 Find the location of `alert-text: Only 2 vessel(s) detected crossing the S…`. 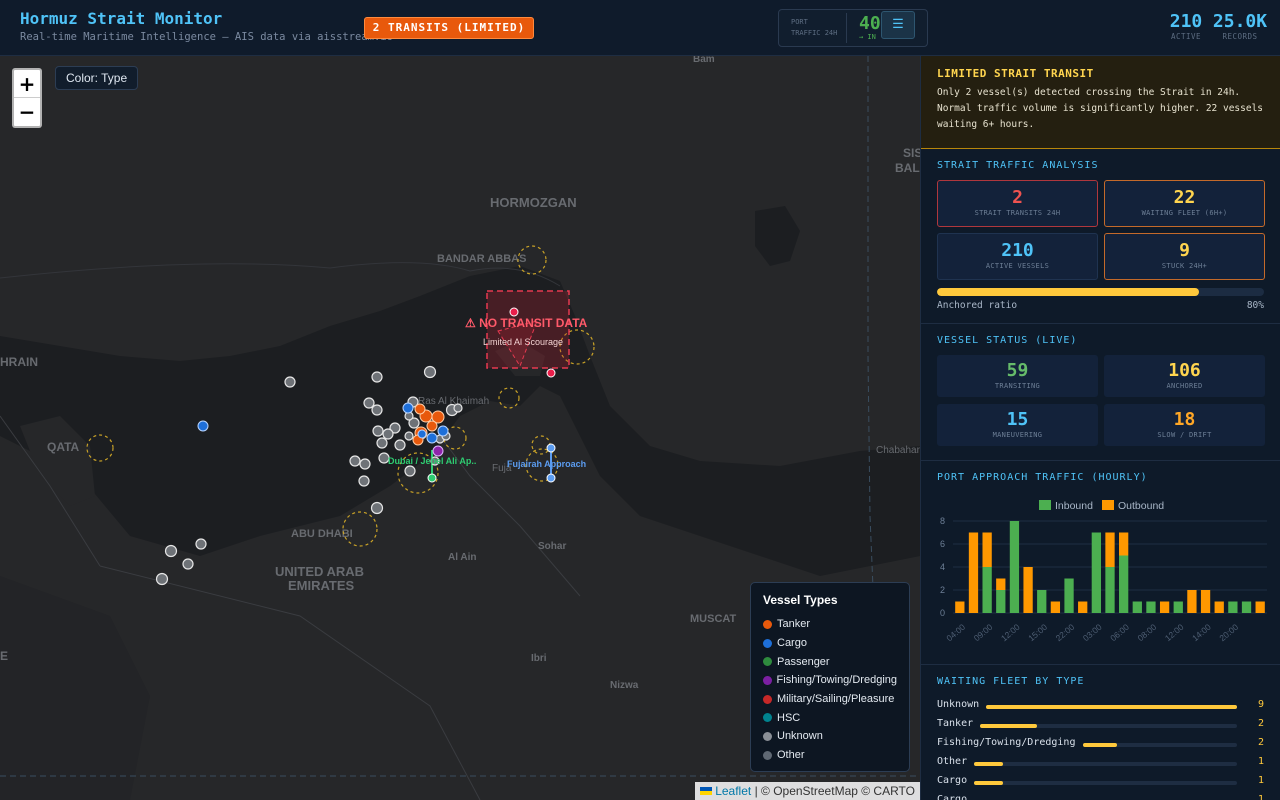

alert-text: Only 2 vessel(s) detected crossing the S… is located at coordinates (1100, 108).